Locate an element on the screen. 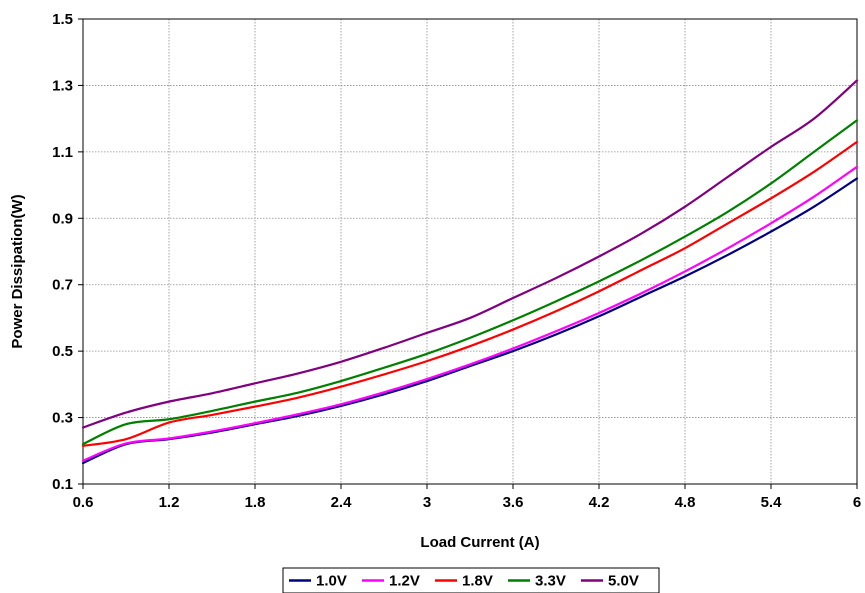 This screenshot has width=865, height=593. y-tick-label: 1.1 is located at coordinates (62, 152).